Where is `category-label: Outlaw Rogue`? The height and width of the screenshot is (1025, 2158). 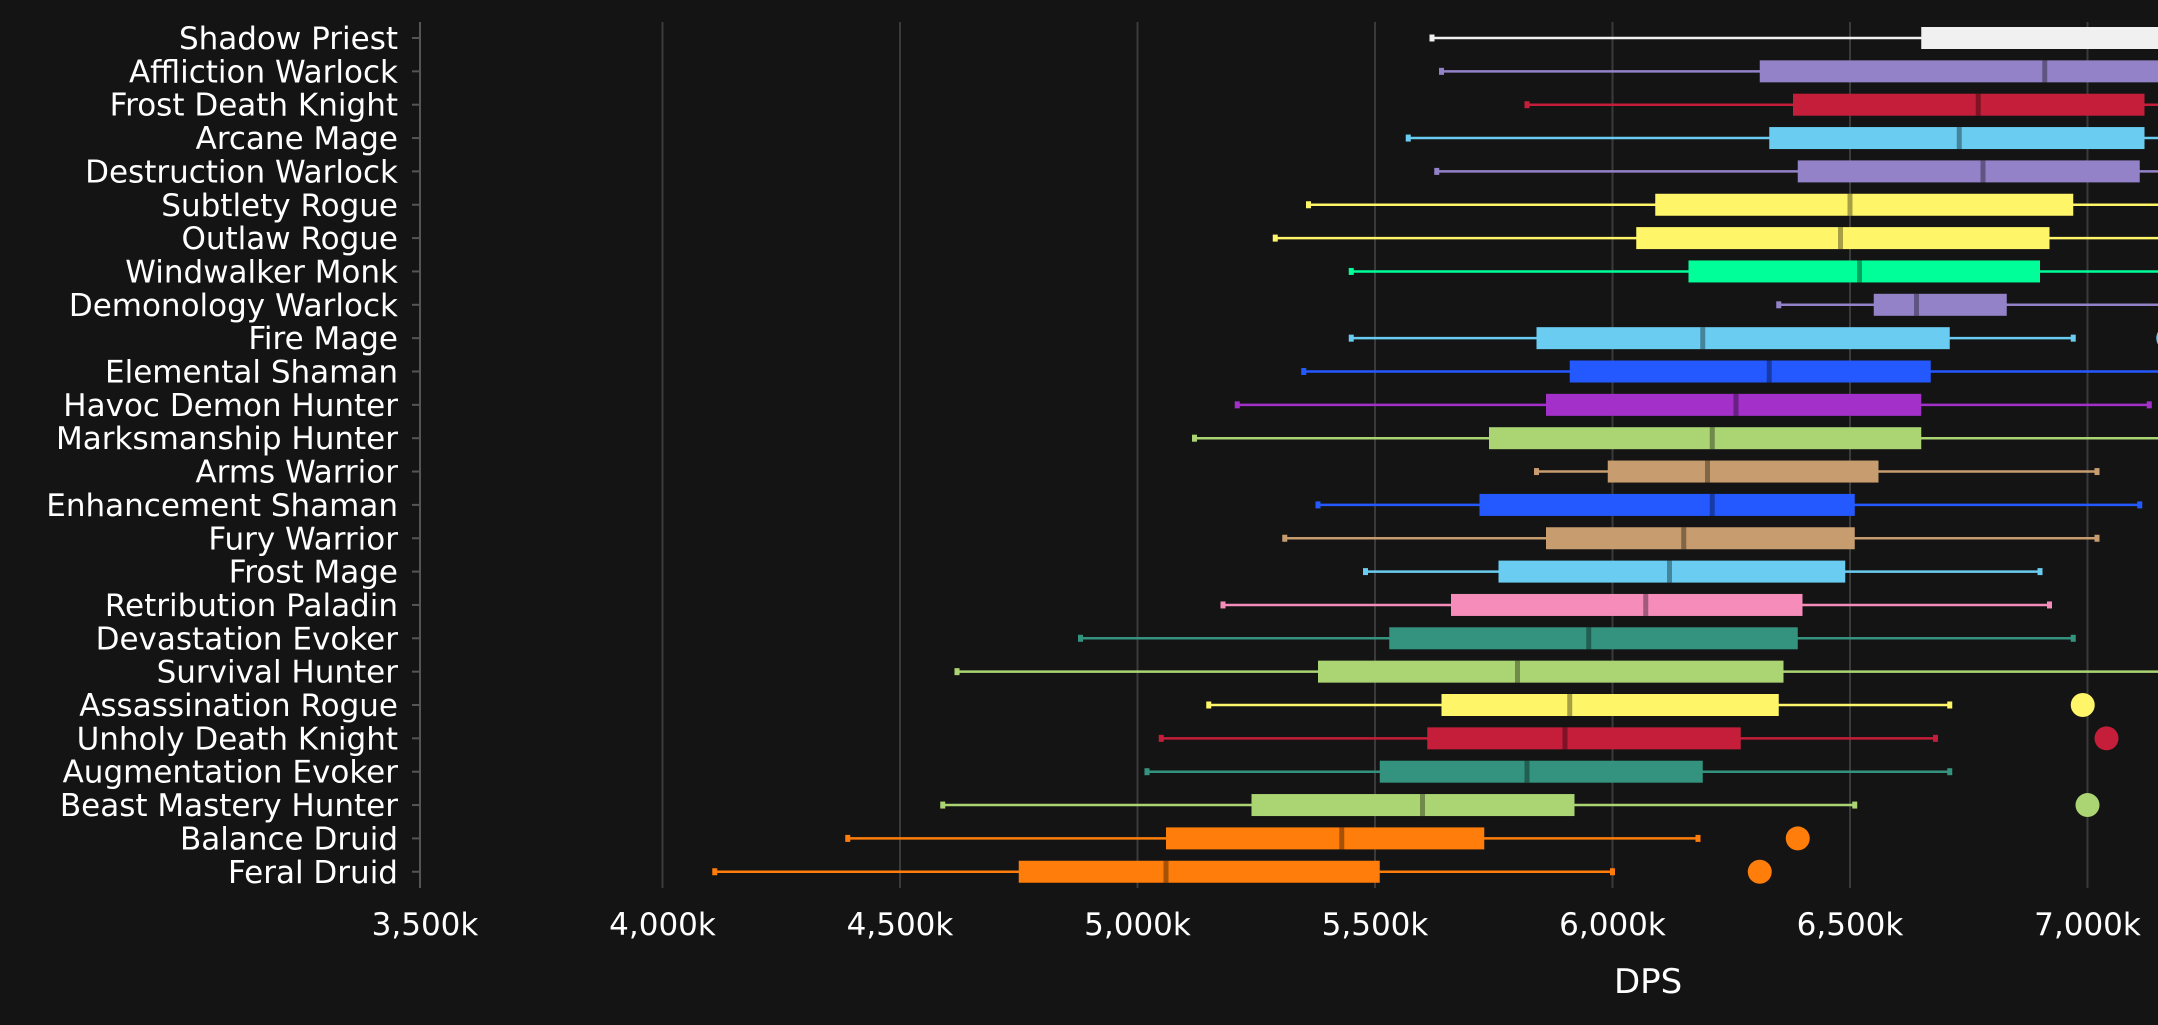
category-label: Outlaw Rogue is located at coordinates (289, 239).